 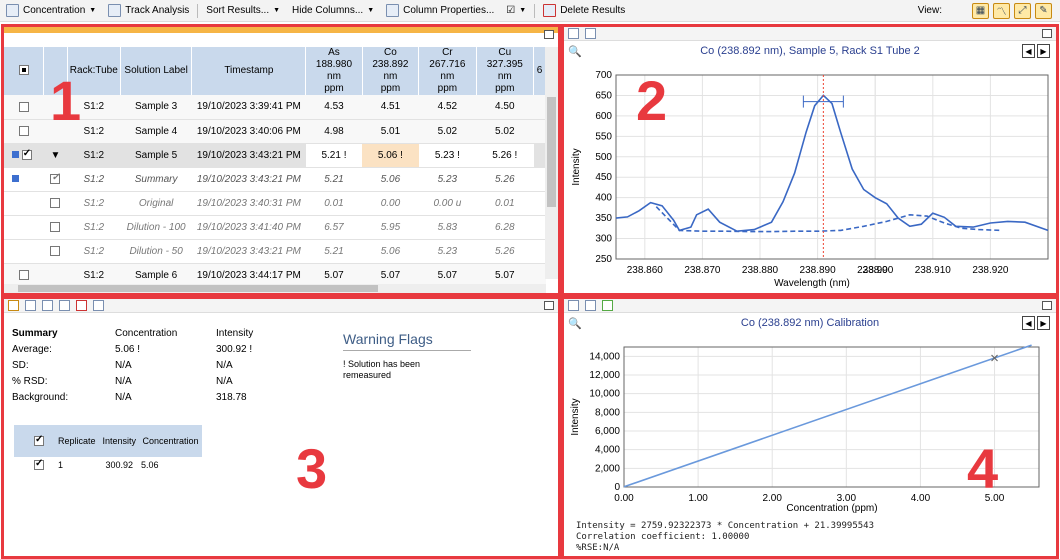 I want to click on overlay-view-icon, so click(x=590, y=33).